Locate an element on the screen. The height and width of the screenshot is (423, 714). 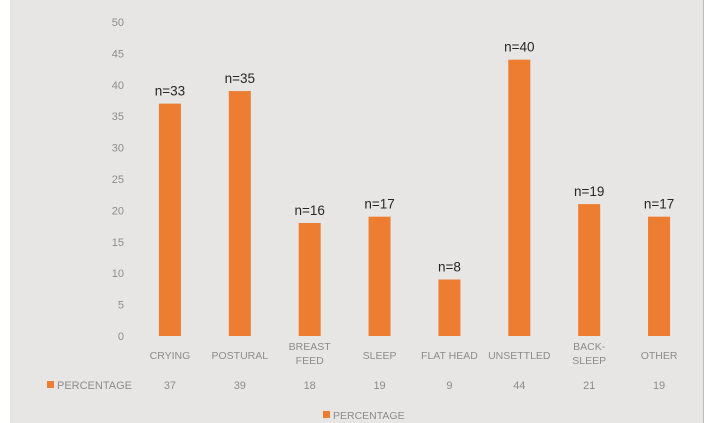
y-tick-label: 0 is located at coordinates (121, 337).